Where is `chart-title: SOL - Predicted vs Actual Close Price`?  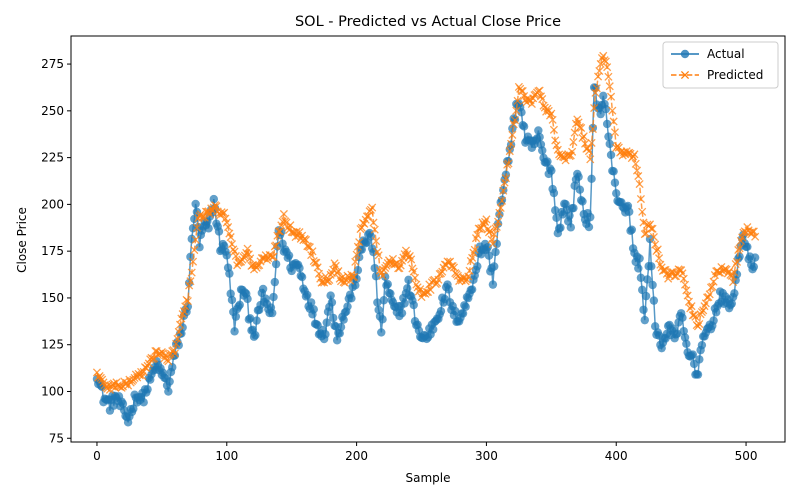
chart-title: SOL - Predicted vs Actual Close Price is located at coordinates (428, 22).